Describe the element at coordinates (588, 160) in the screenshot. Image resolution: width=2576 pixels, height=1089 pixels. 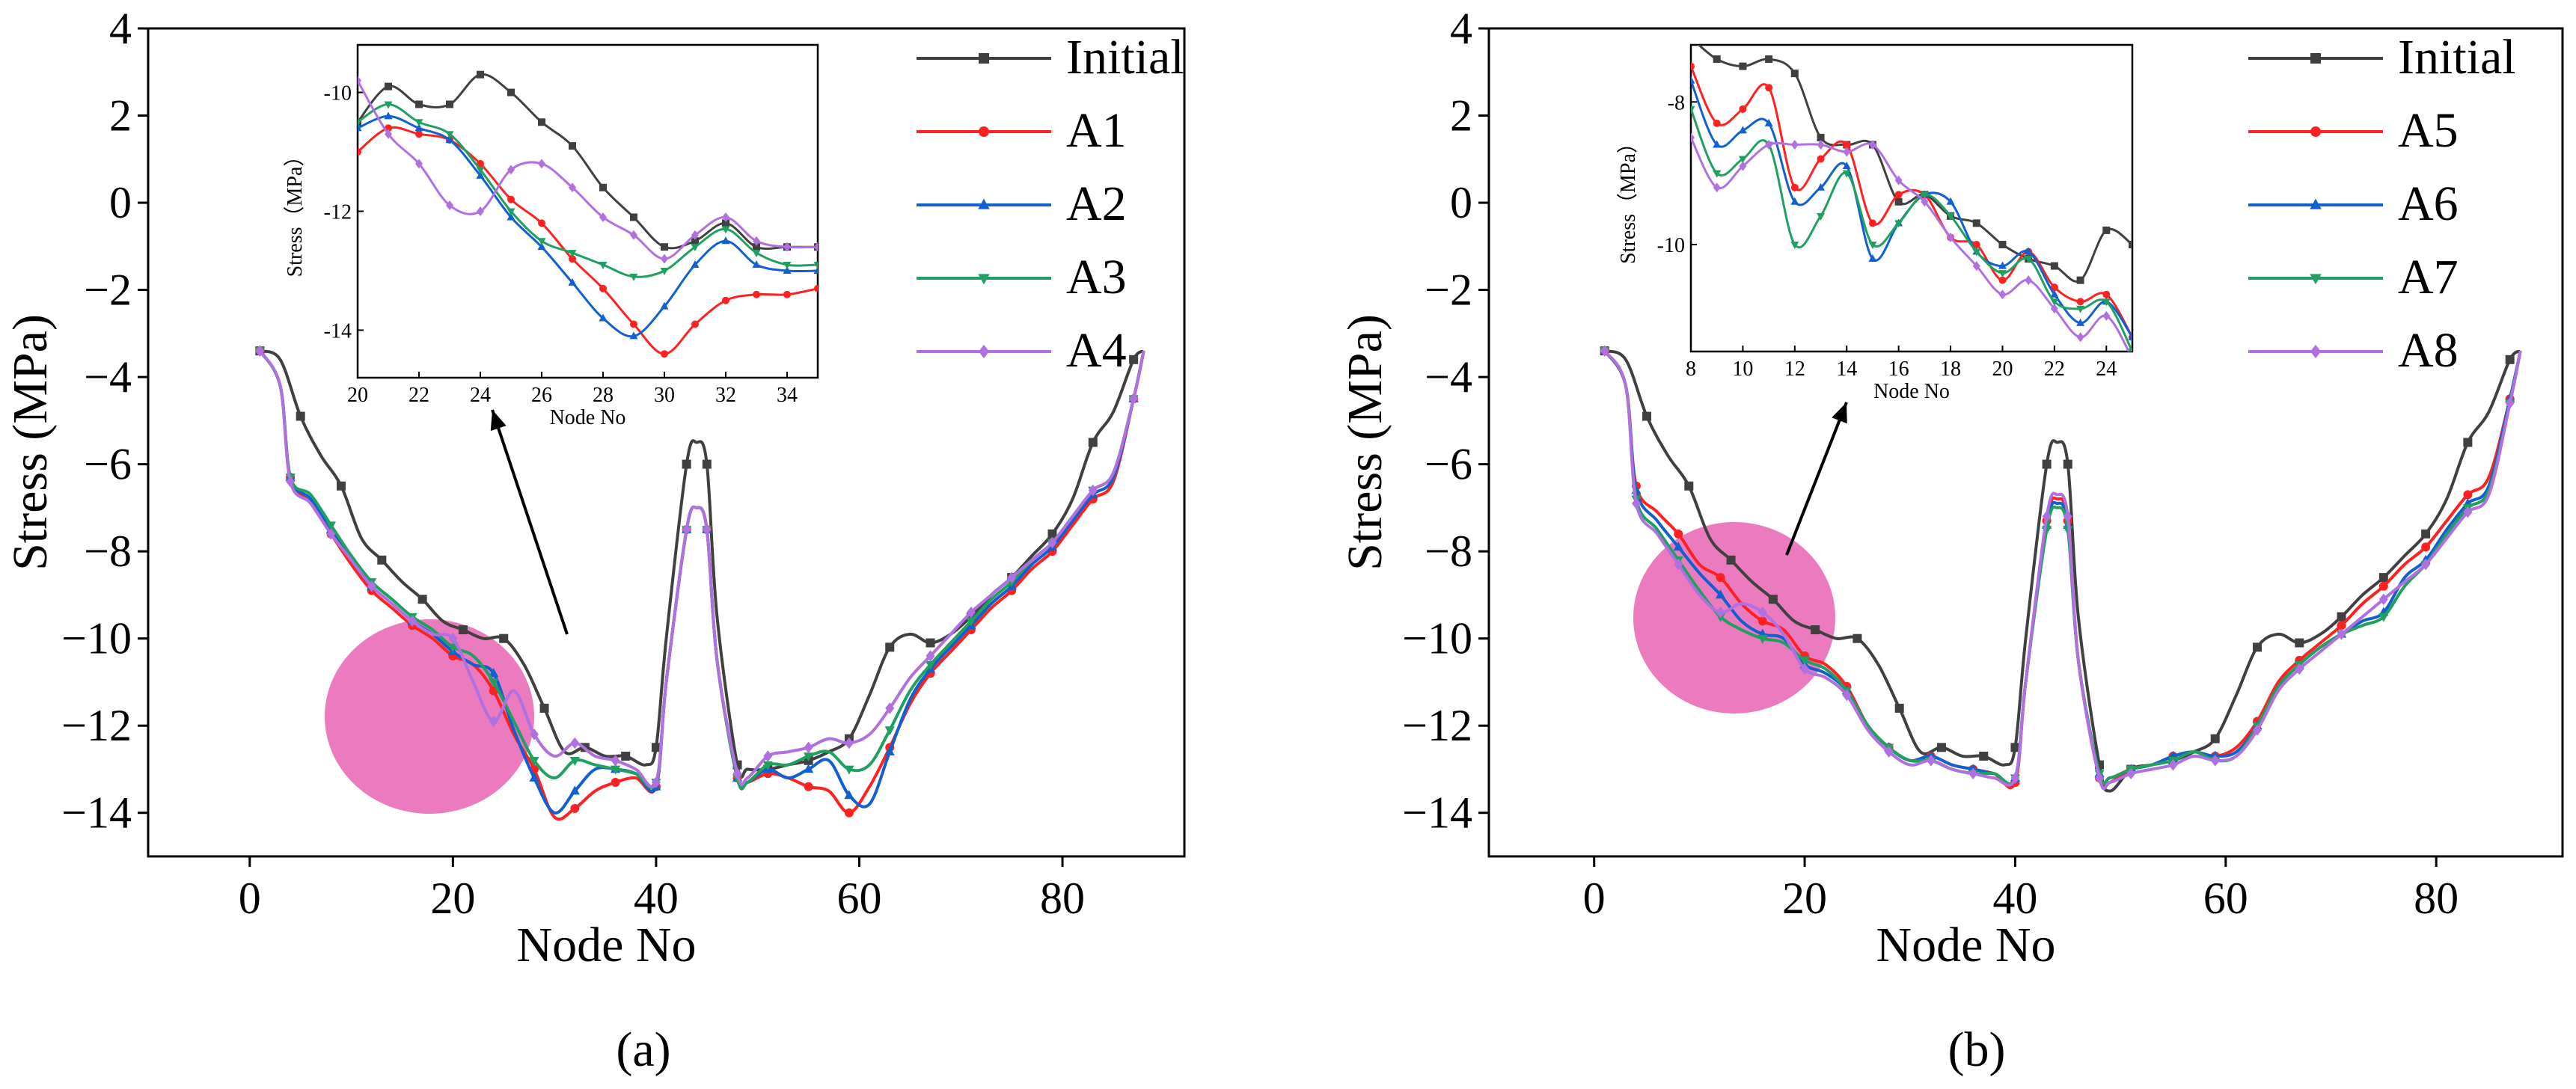
I see `inset-series-Initial` at that location.